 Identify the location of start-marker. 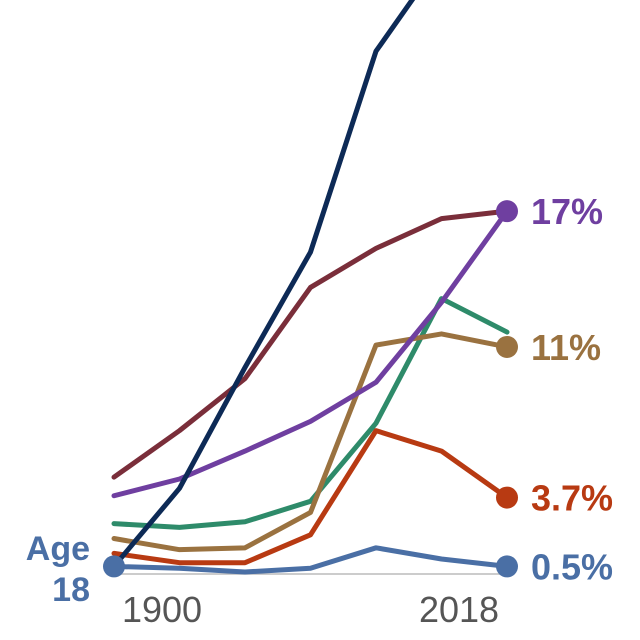
(114, 566).